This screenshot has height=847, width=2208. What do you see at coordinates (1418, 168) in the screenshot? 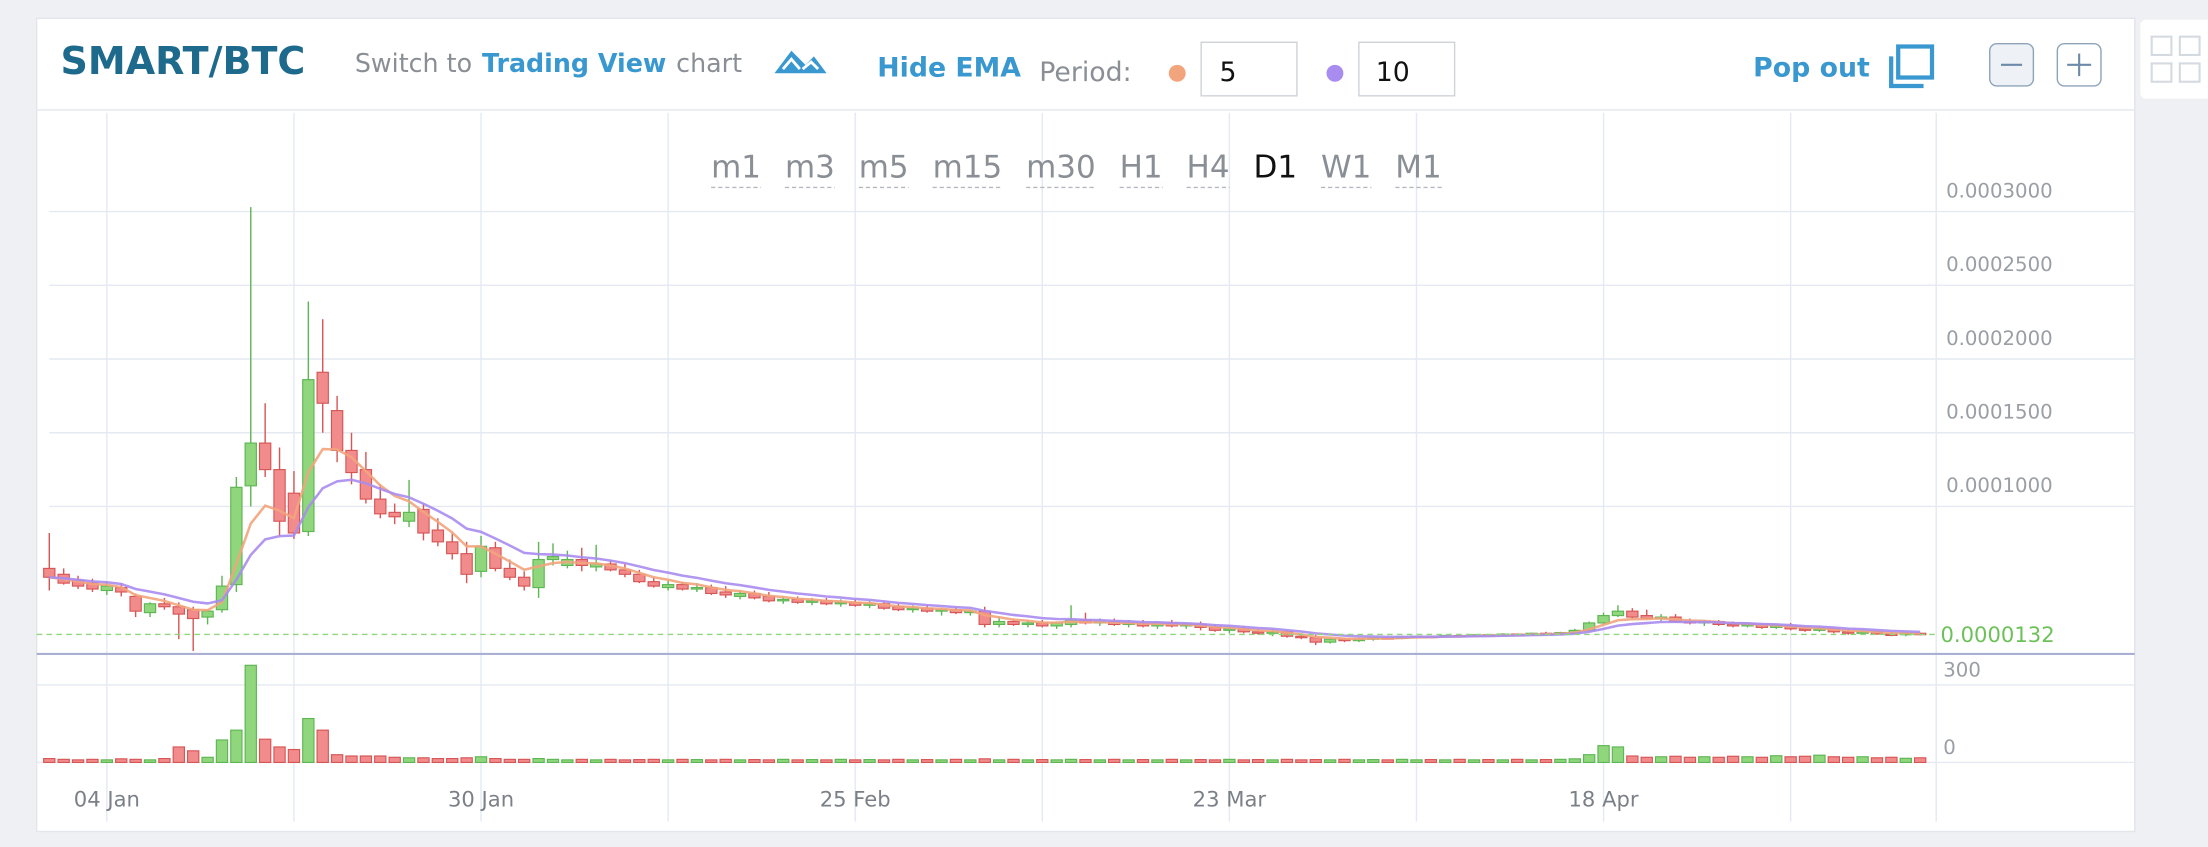
I see `timeframe-button: M1` at bounding box center [1418, 168].